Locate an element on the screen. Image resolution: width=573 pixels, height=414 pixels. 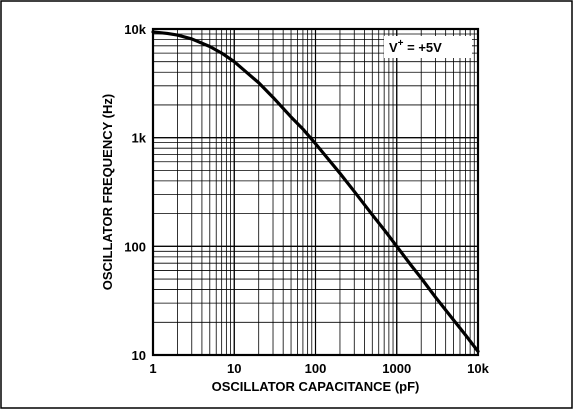
y-tick-label: 10 is located at coordinates (139, 355).